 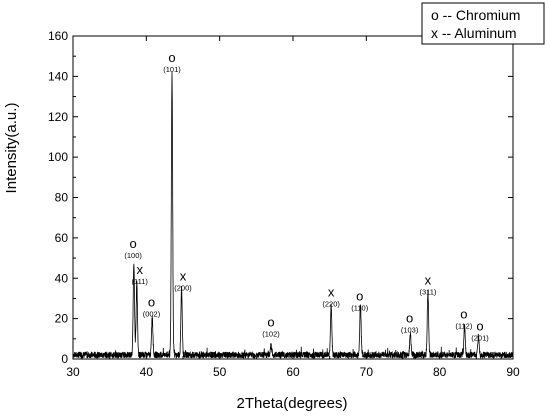 I want to click on x-tick-label: 40, so click(x=147, y=372).